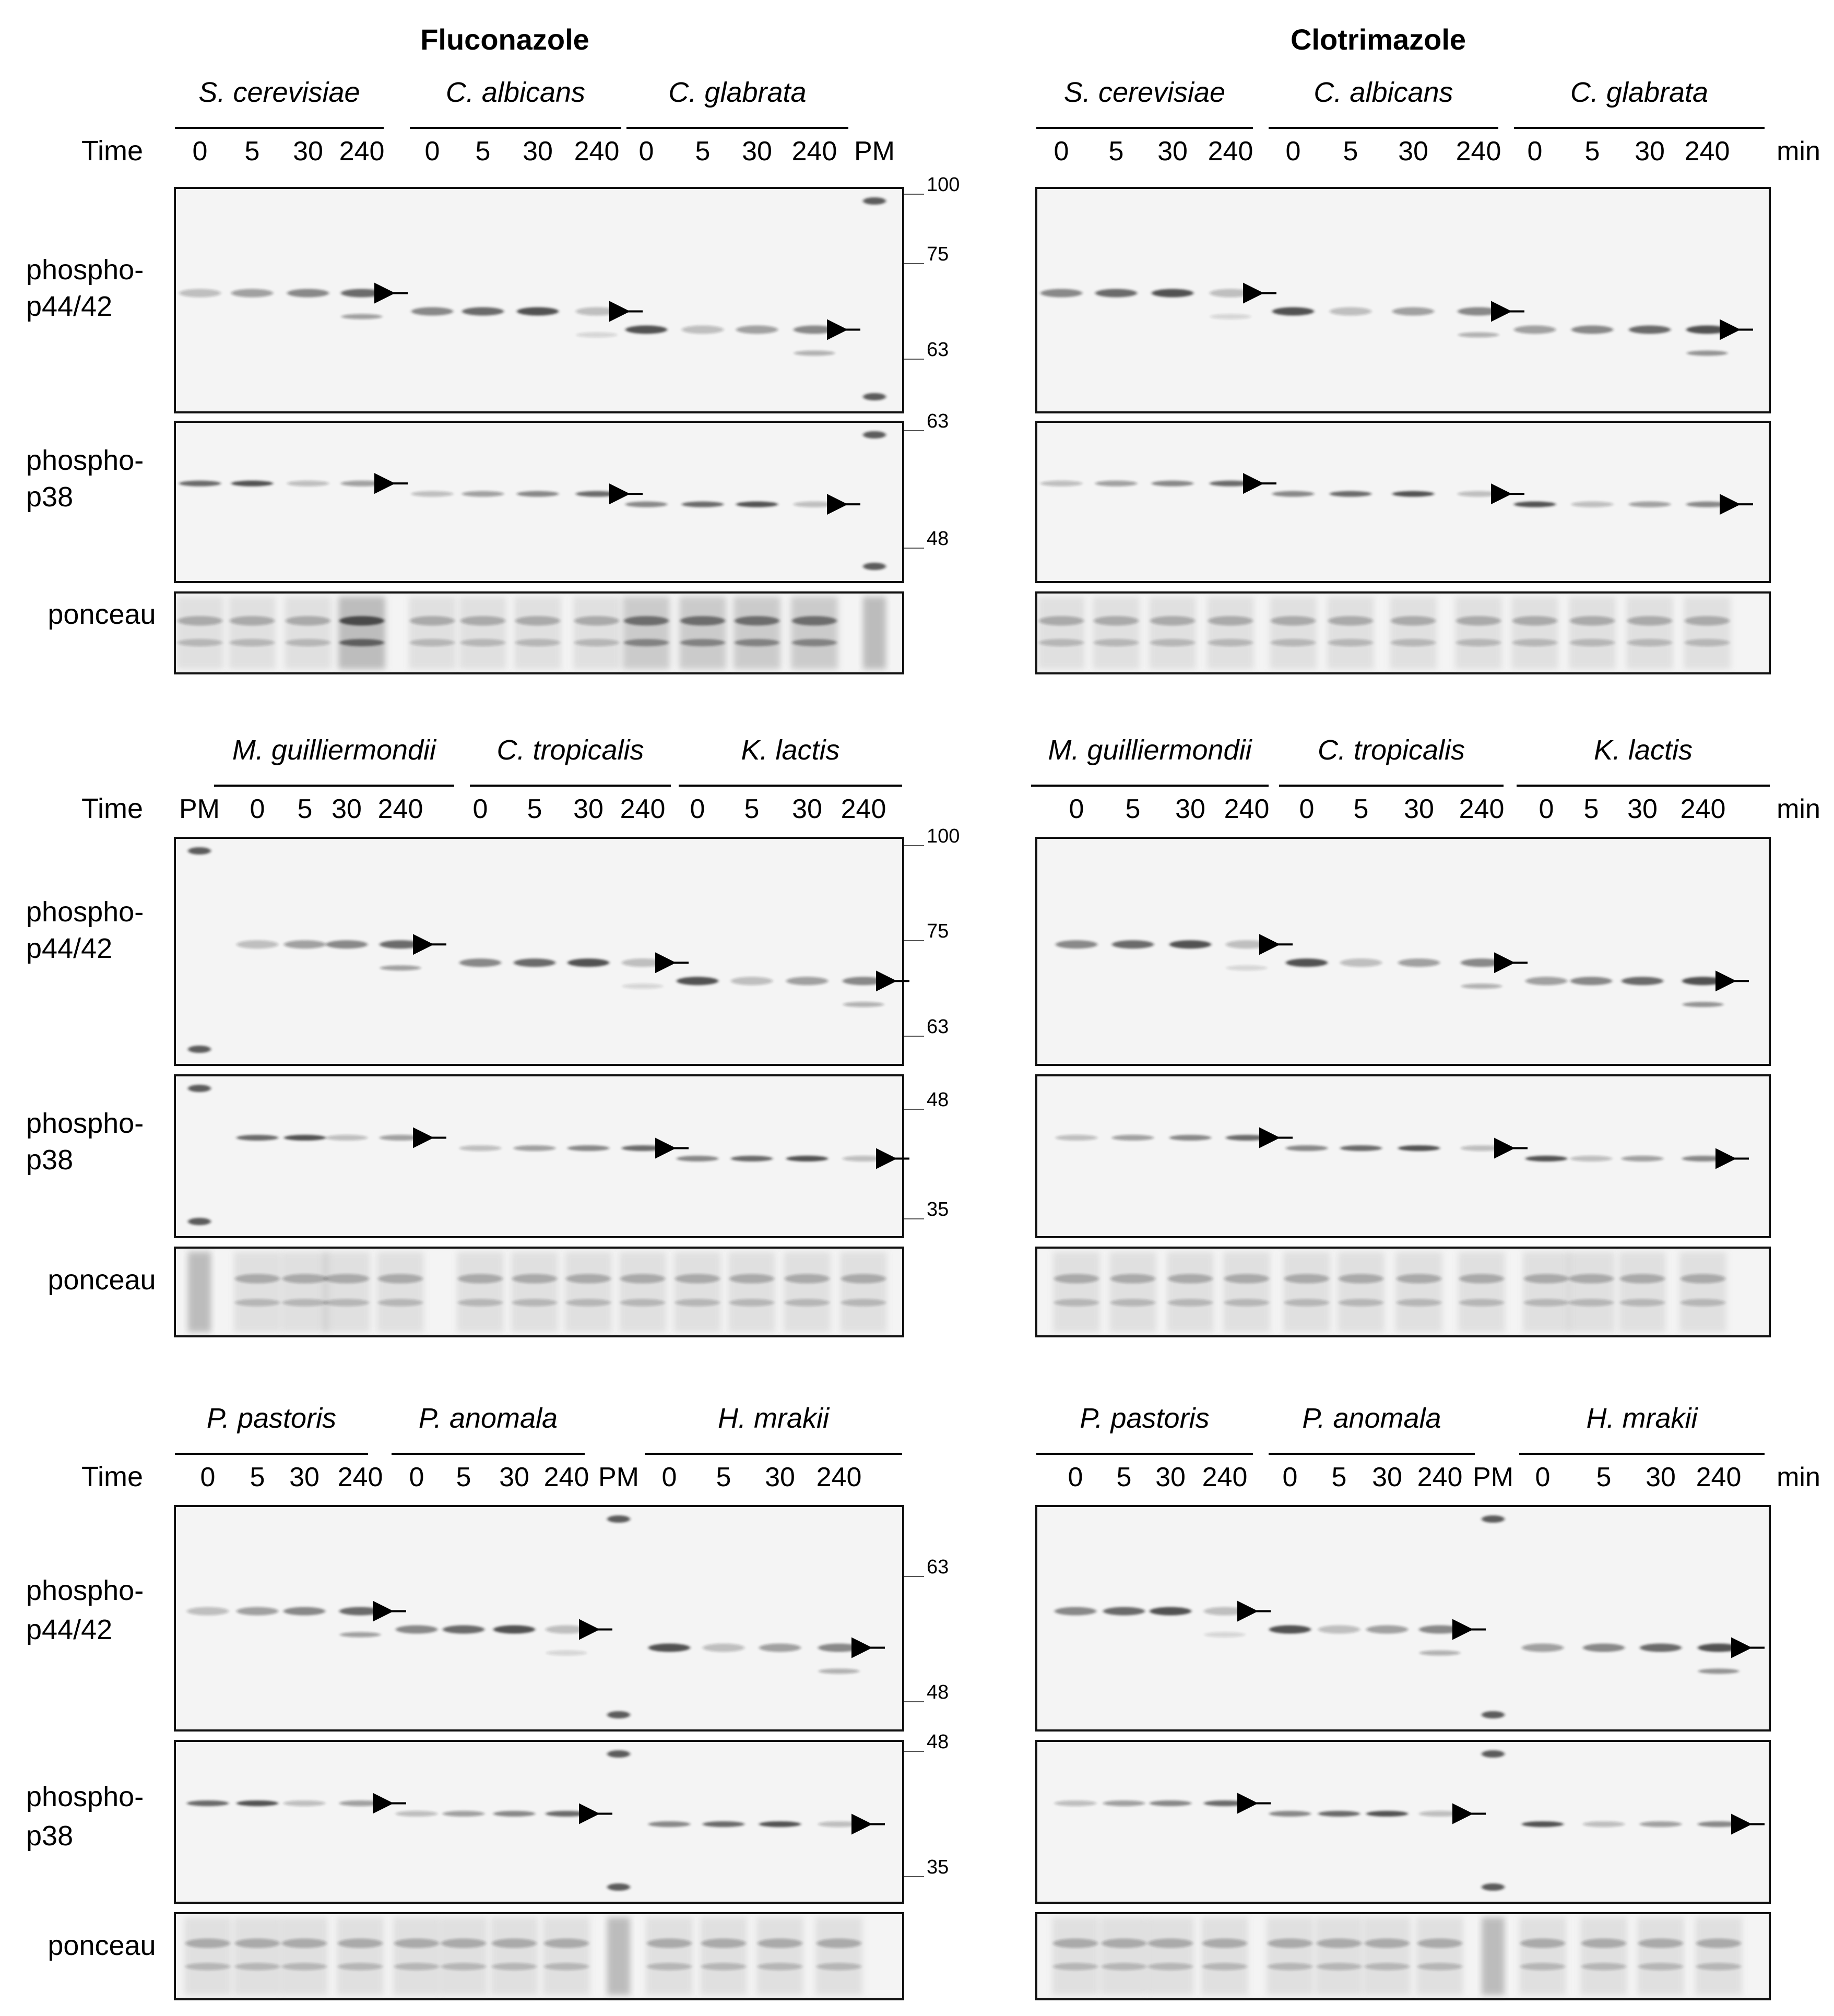  What do you see at coordinates (737, 92) in the screenshot?
I see `species-label: C. glabrata` at bounding box center [737, 92].